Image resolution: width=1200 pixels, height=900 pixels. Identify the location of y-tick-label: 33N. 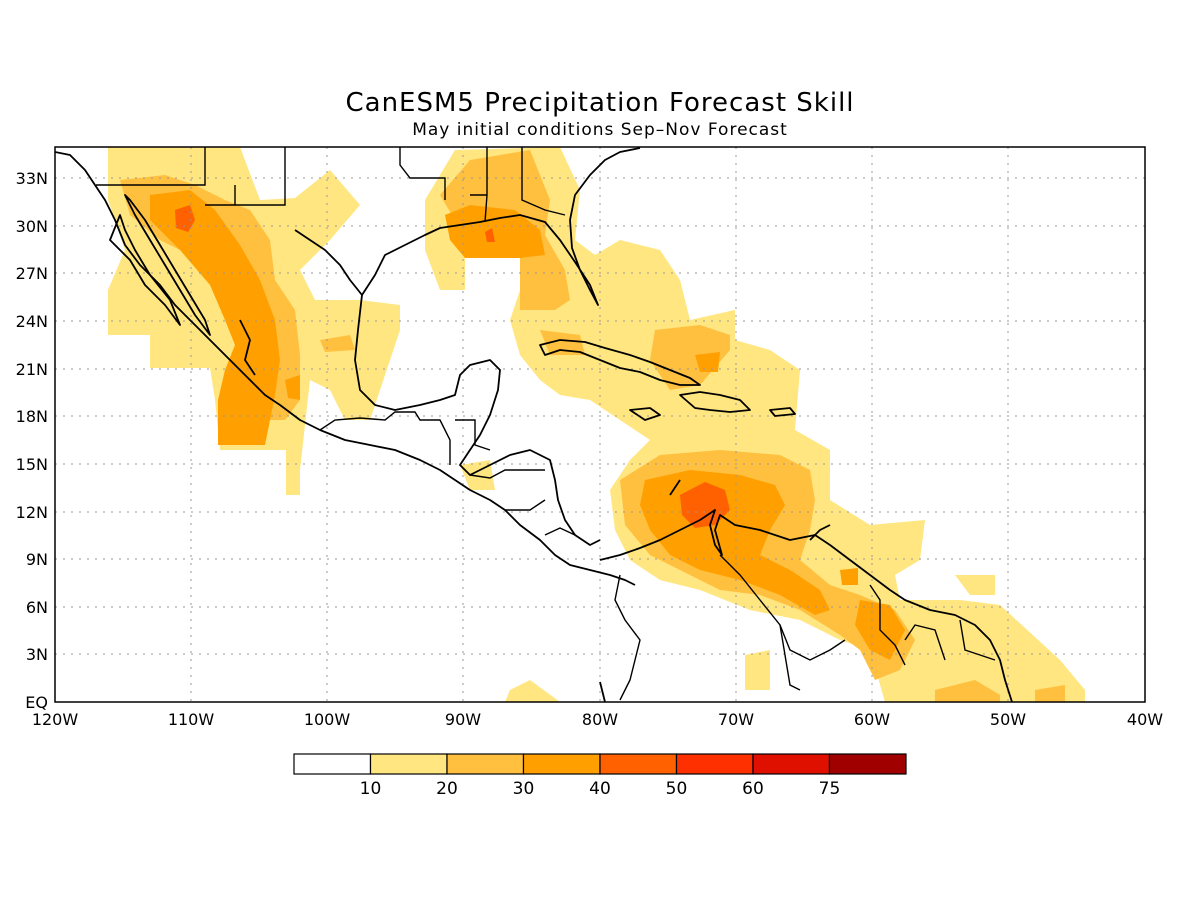
(32, 178).